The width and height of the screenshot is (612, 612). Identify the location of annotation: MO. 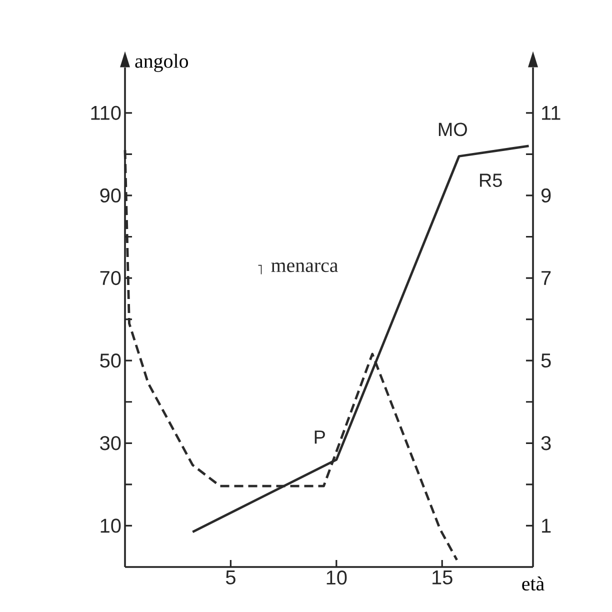
(452, 129).